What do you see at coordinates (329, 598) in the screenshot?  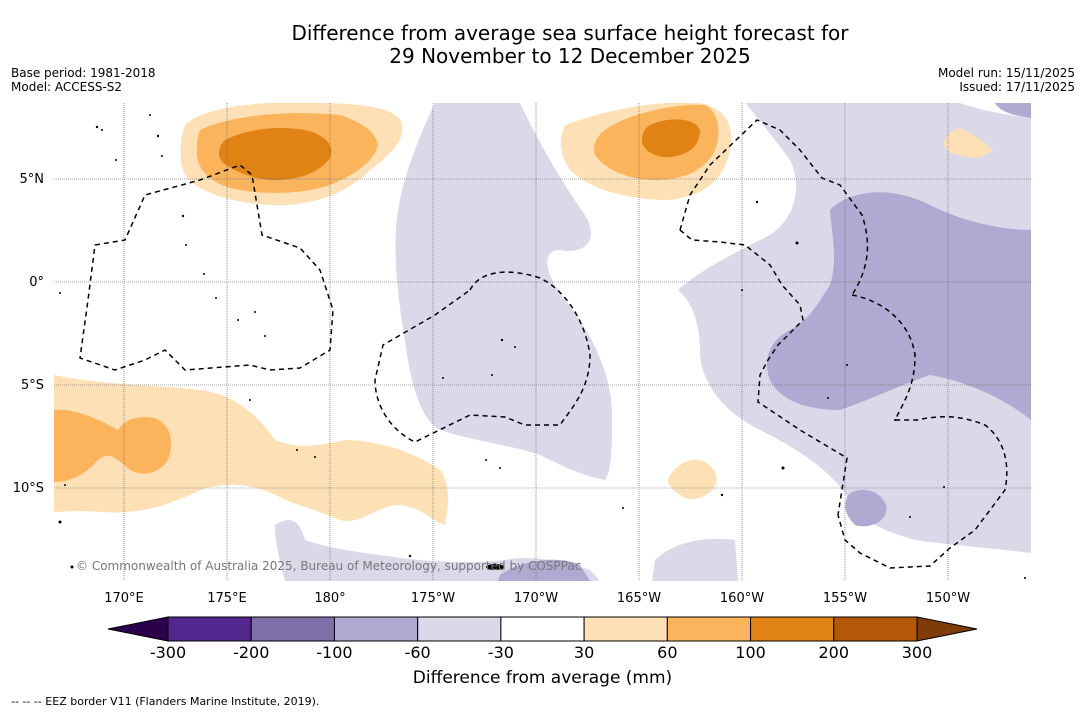 I see `lon-label-180: 180°` at bounding box center [329, 598].